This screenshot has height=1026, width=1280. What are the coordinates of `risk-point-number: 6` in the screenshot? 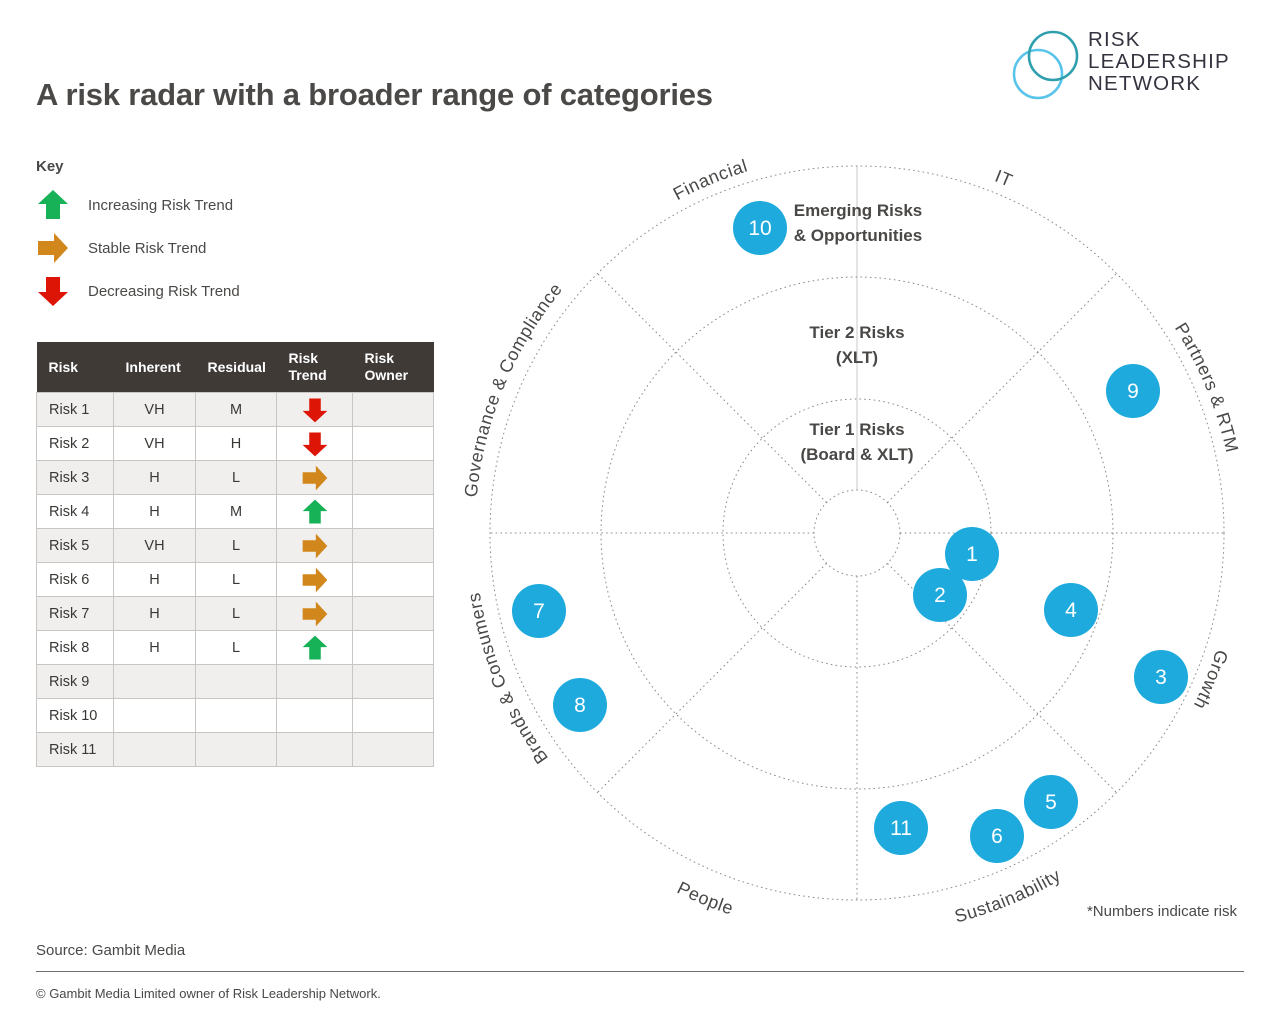 It's located at (997, 836).